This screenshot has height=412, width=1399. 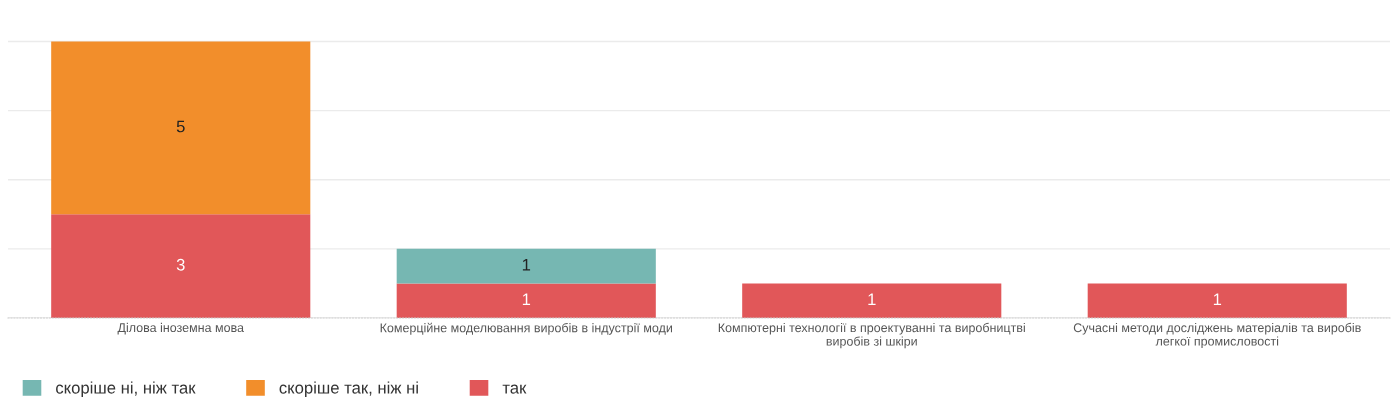 What do you see at coordinates (1217, 335) in the screenshot?
I see `x-tick-label: Сучасні методи досліджень матеріалів та виробів легкої промисловості` at bounding box center [1217, 335].